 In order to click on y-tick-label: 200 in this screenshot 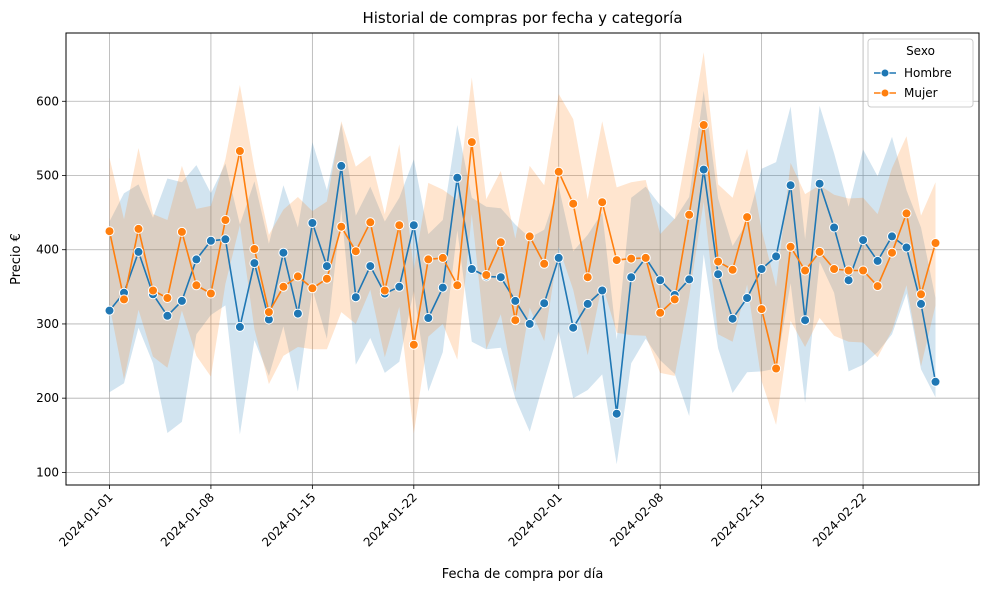, I will do `click(47, 398)`.